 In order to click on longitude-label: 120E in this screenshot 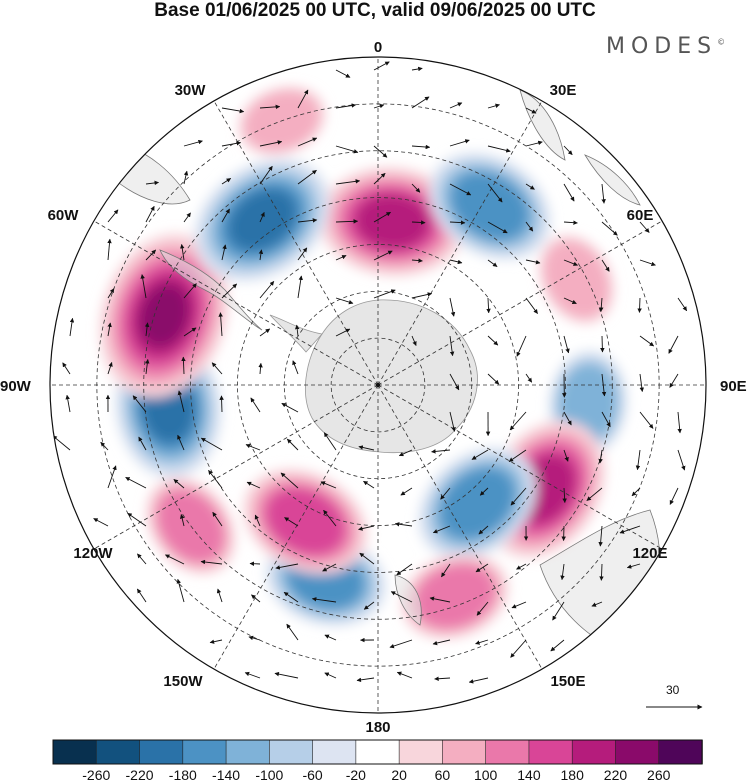, I will do `click(649, 553)`.